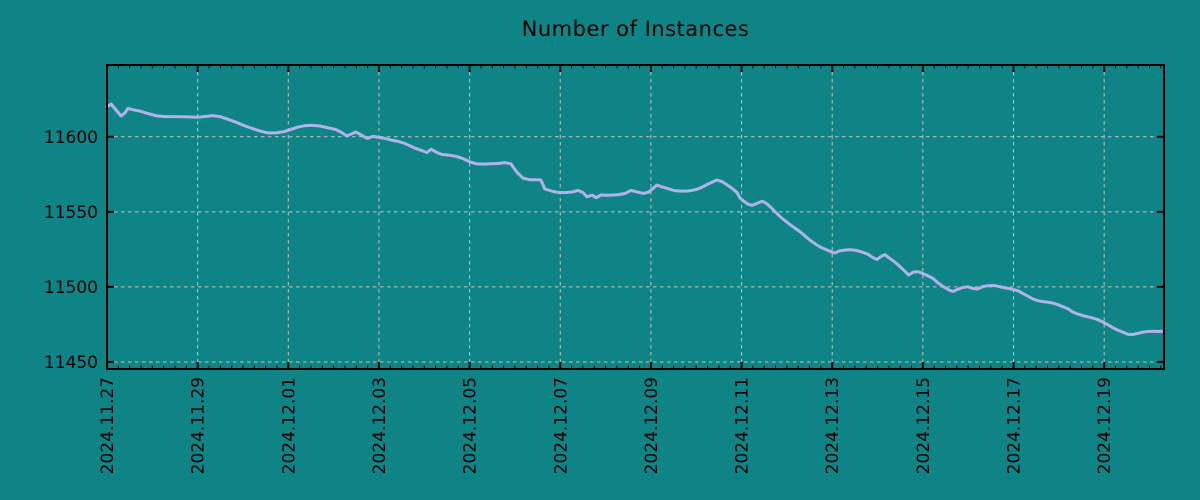 This screenshot has height=500, width=1200. Describe the element at coordinates (71, 288) in the screenshot. I see `y-tick-label: 11500` at that location.